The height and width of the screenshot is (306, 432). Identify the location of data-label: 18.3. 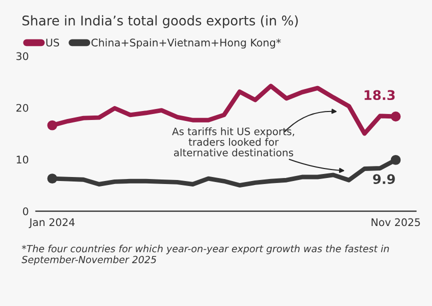
(379, 95).